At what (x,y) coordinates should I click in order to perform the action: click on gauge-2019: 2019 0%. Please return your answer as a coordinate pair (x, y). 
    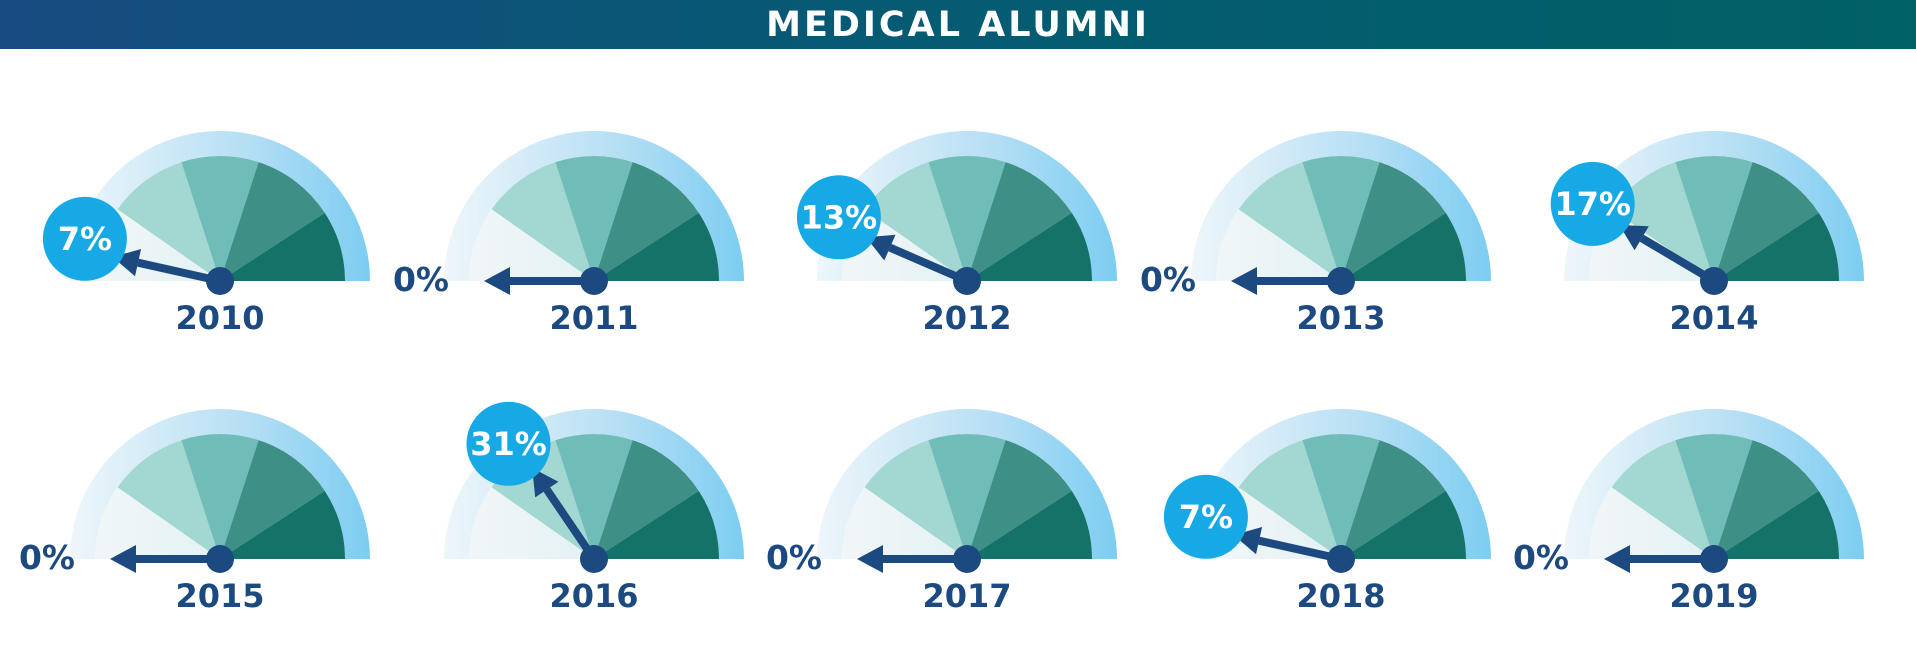
    Looking at the image, I should click on (1688, 512).